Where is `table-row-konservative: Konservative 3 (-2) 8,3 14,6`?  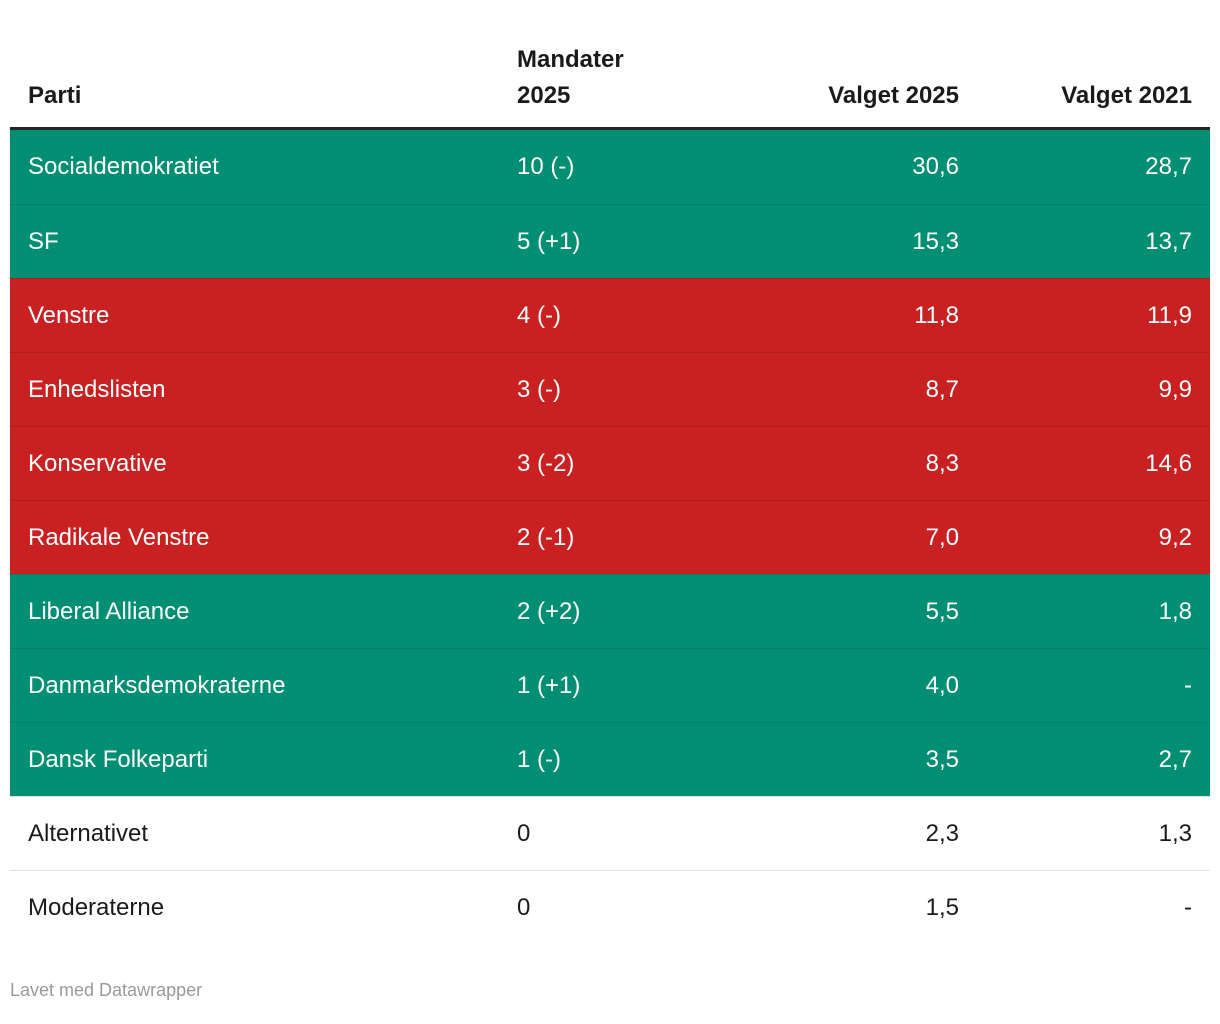 table-row-konservative: Konservative 3 (-2) 8,3 14,6 is located at coordinates (610, 463).